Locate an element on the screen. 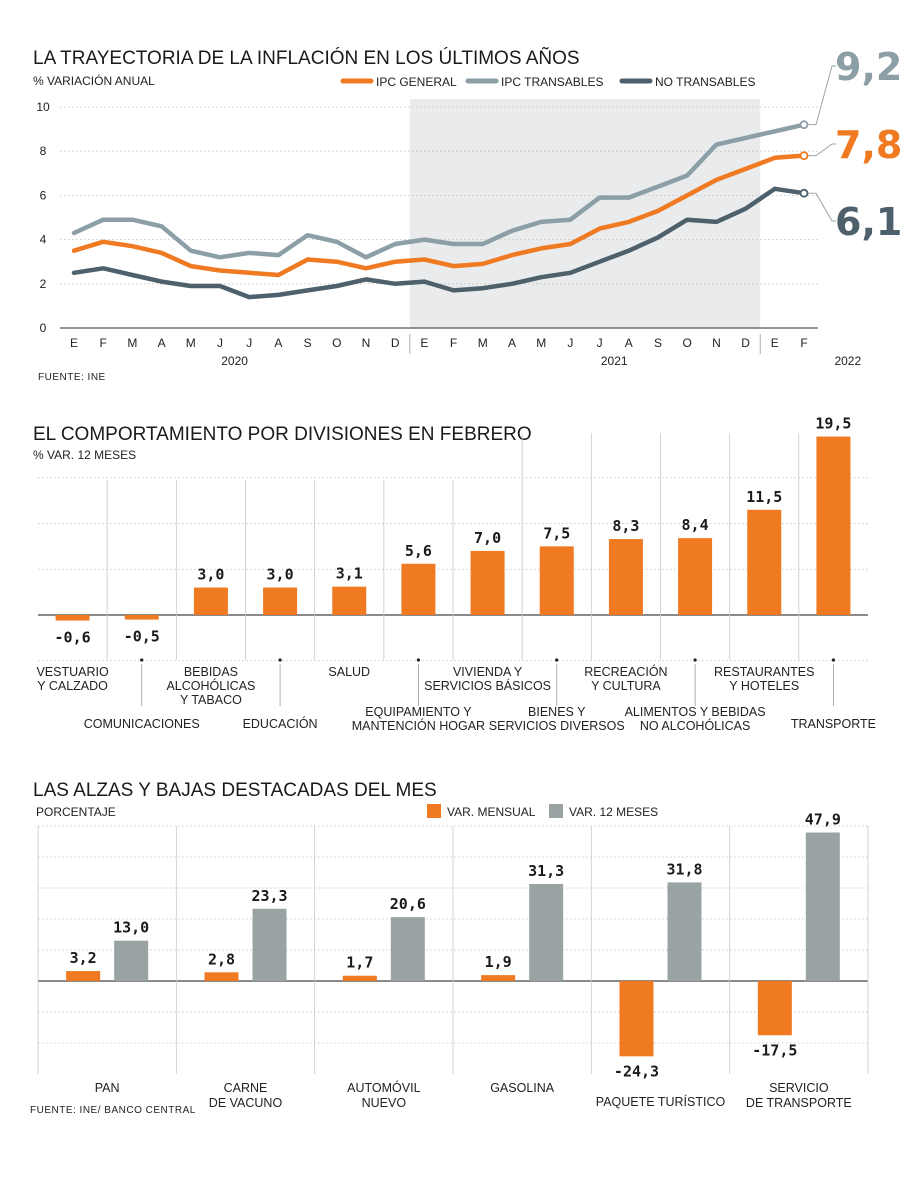 This screenshot has width=900, height=1184. end-value-label-no_transables: 6,1 is located at coordinates (867, 222).